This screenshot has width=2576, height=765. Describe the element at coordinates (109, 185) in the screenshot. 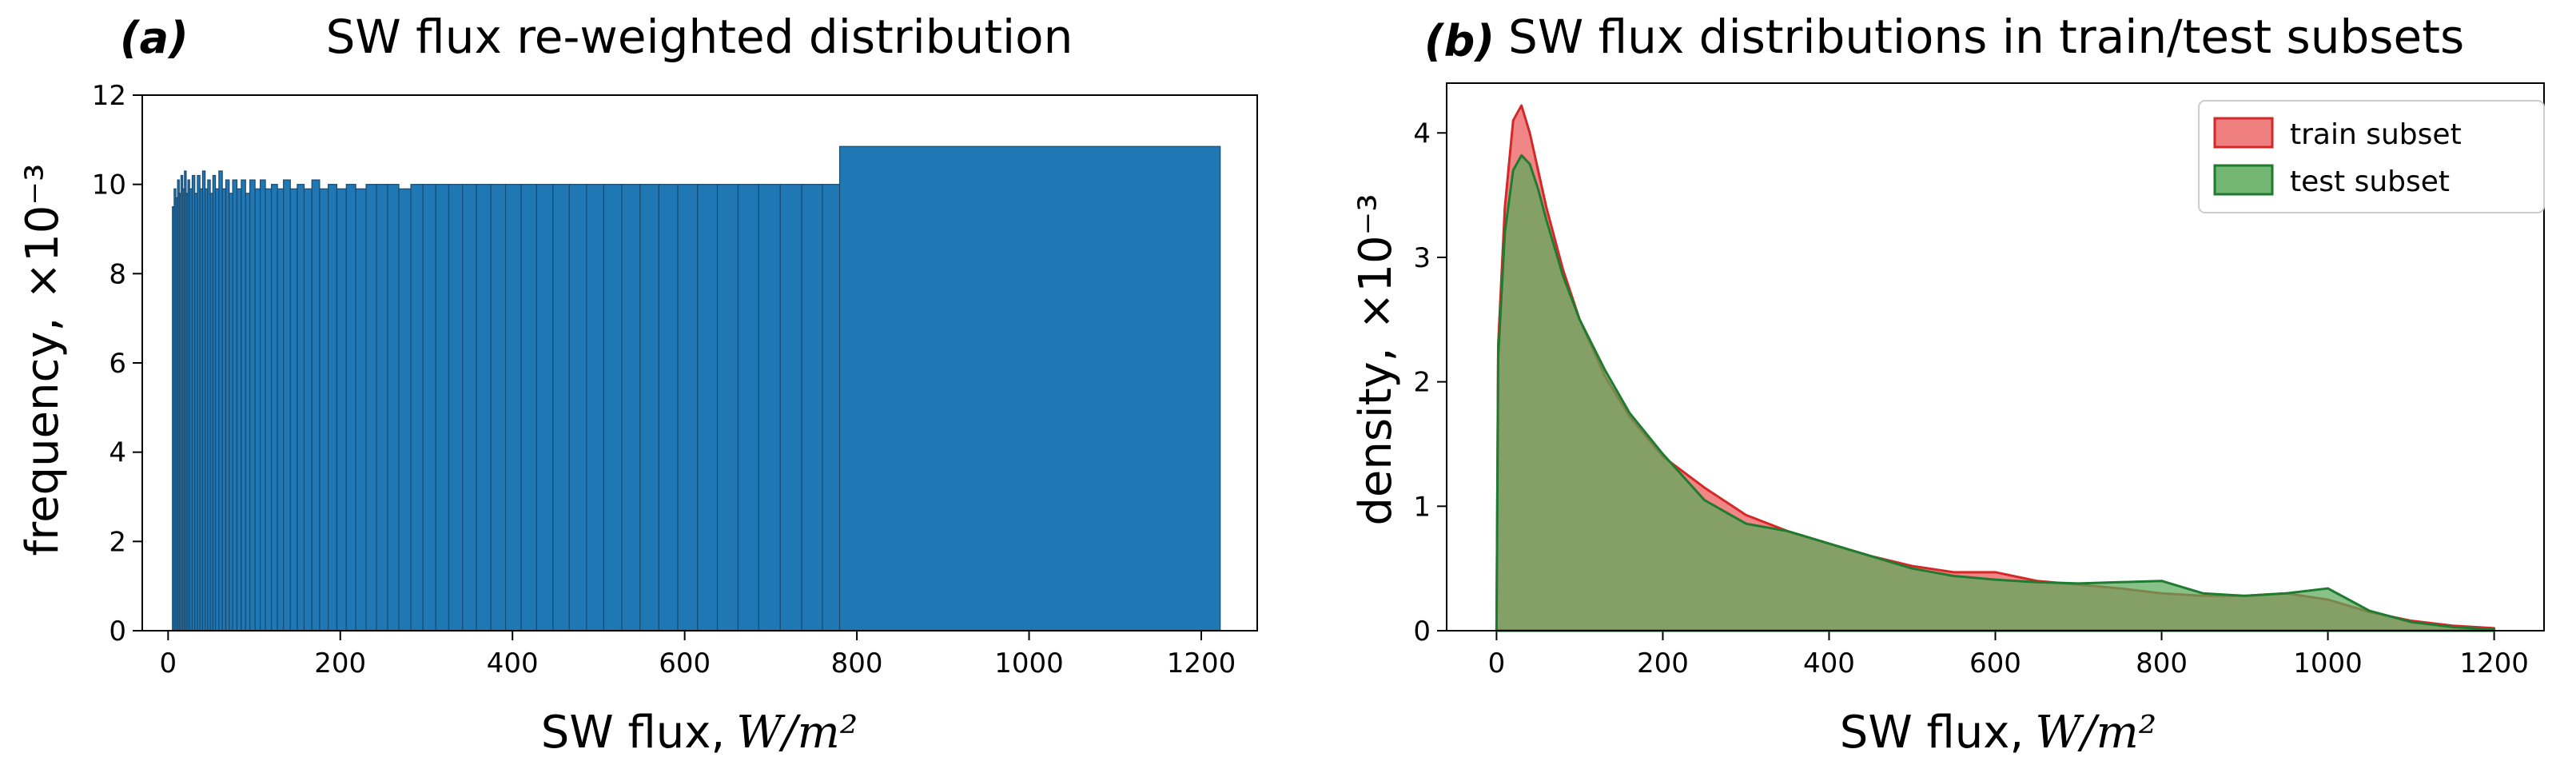

I see `chart-a-ytick-label: 10` at that location.